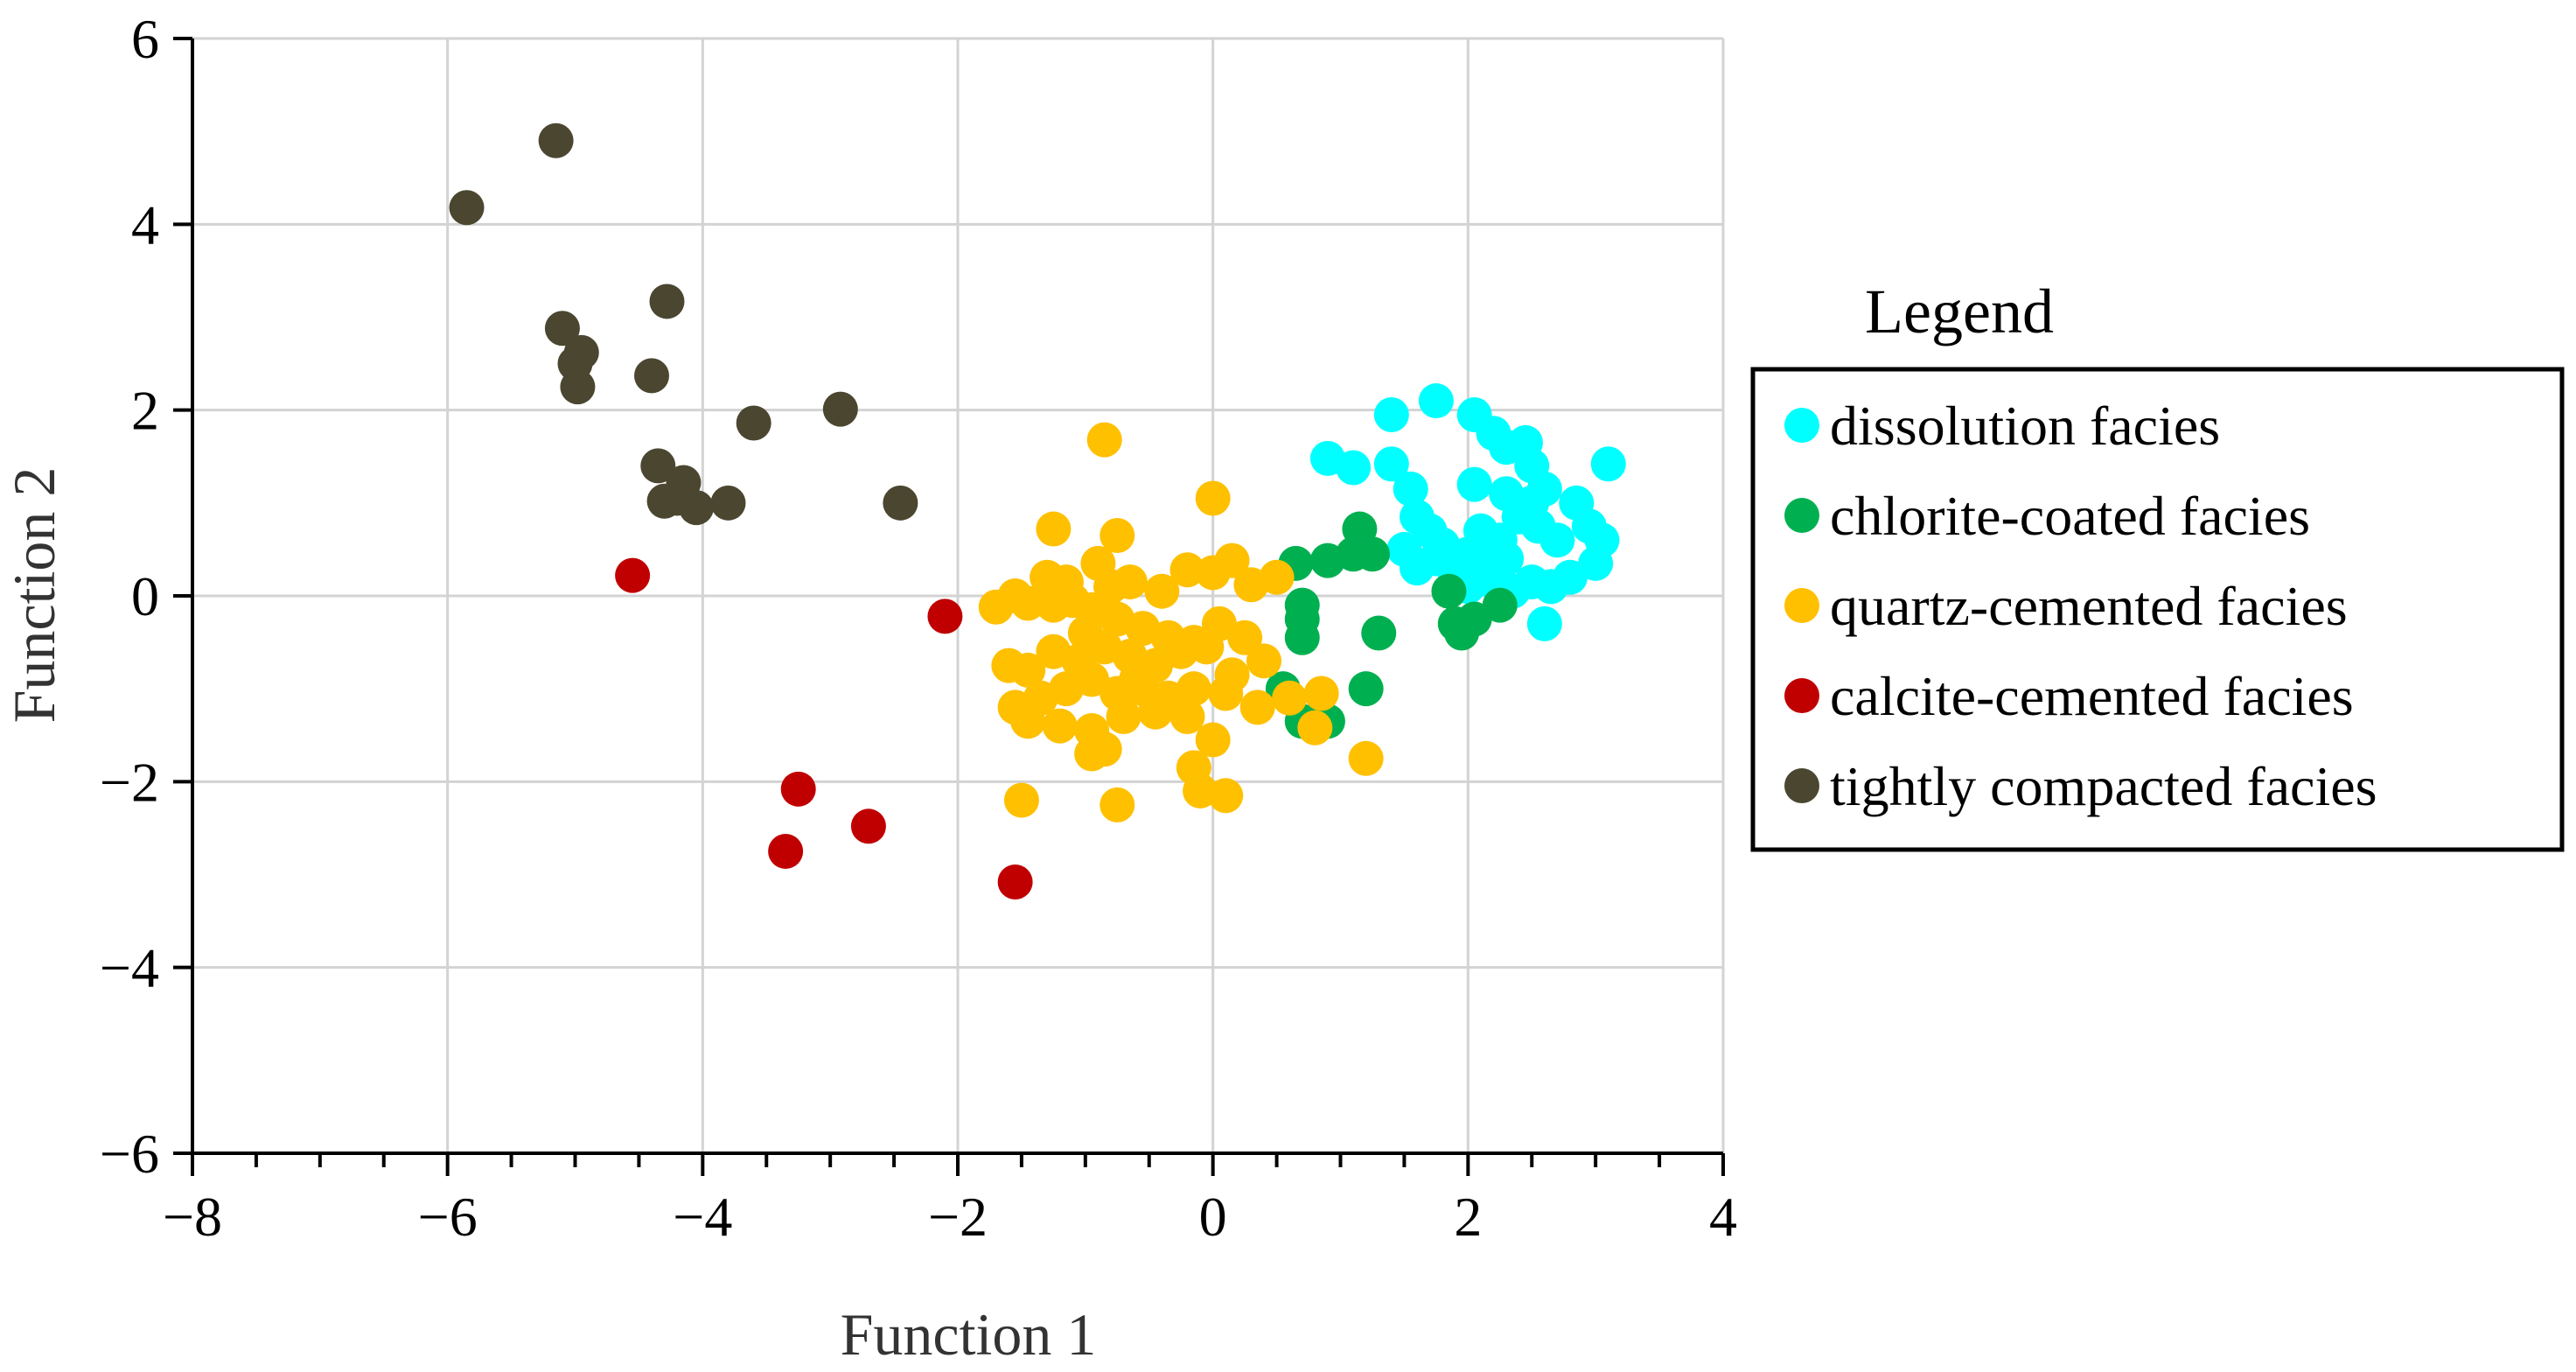 The image size is (2576, 1372). Describe the element at coordinates (2070, 516) in the screenshot. I see `legend-label-chlorite-coated-facies: chlorite-coated facies` at that location.